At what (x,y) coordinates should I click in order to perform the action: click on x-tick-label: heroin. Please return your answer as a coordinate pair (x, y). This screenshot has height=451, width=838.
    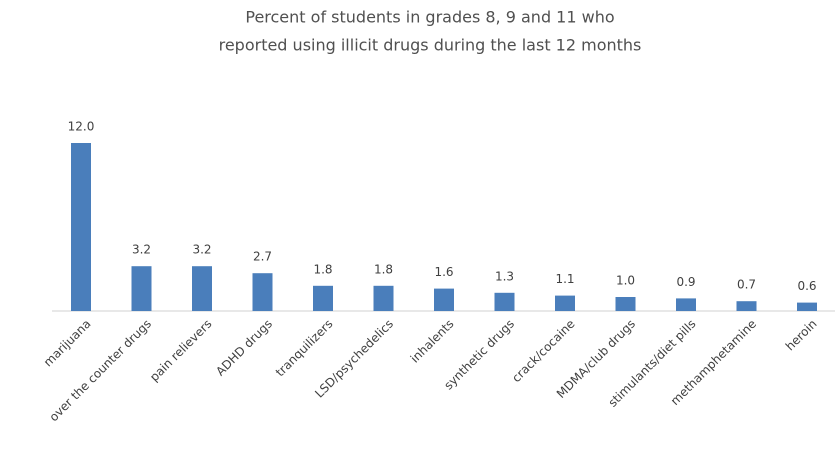
    Looking at the image, I should click on (801, 335).